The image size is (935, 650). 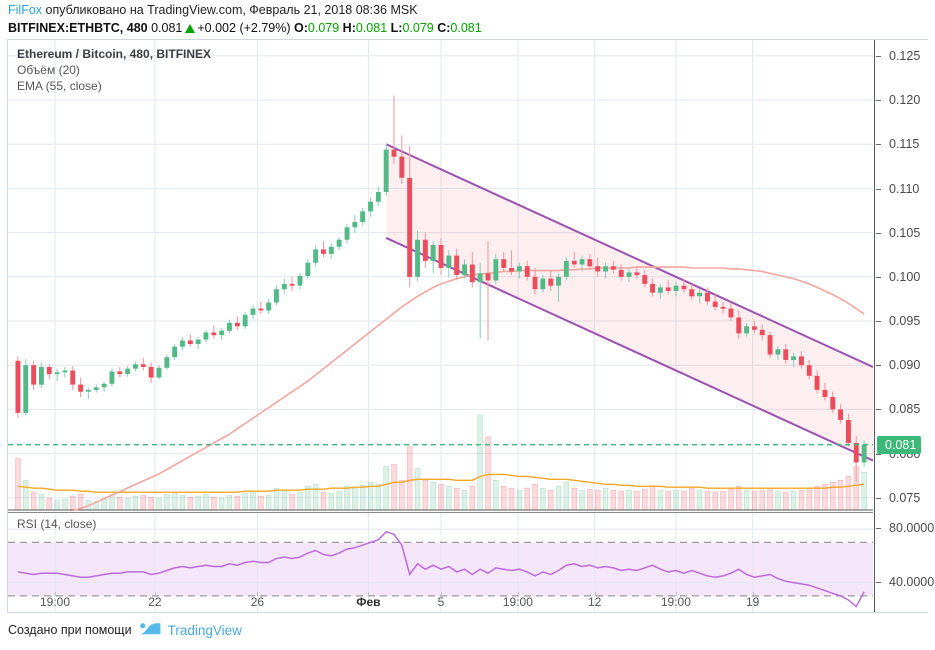 What do you see at coordinates (905, 100) in the screenshot?
I see `price-axis-label: 0.120` at bounding box center [905, 100].